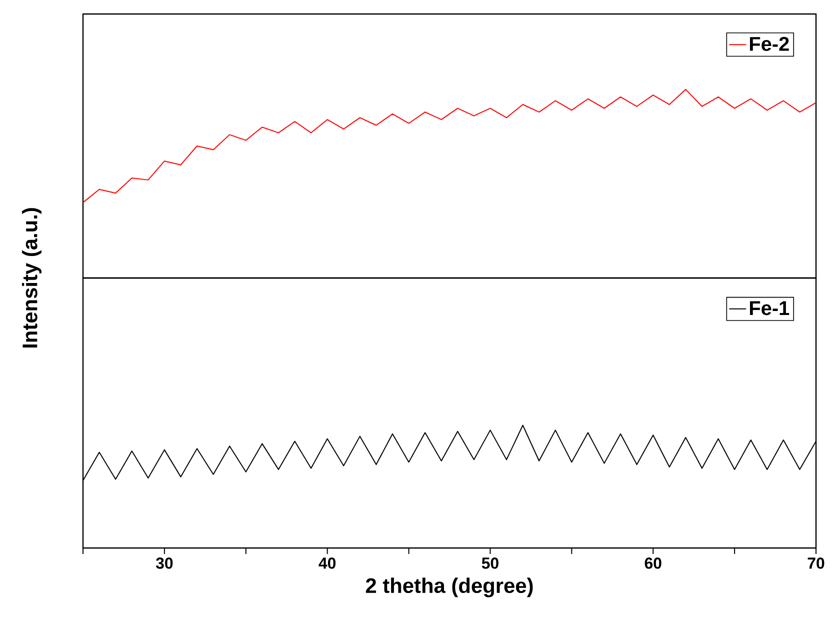  I want to click on x-tick-label: 70, so click(816, 563).